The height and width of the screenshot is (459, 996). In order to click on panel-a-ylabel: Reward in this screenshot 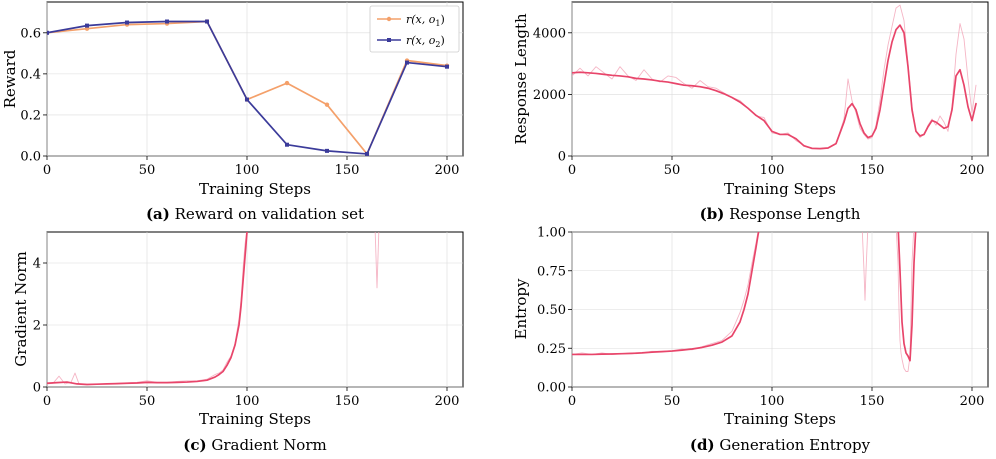, I will do `click(10, 78)`.